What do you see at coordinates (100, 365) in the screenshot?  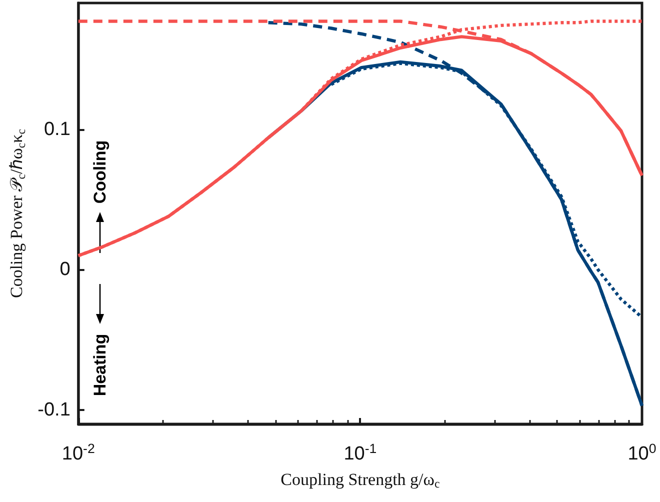 I see `annotation: Heating` at bounding box center [100, 365].